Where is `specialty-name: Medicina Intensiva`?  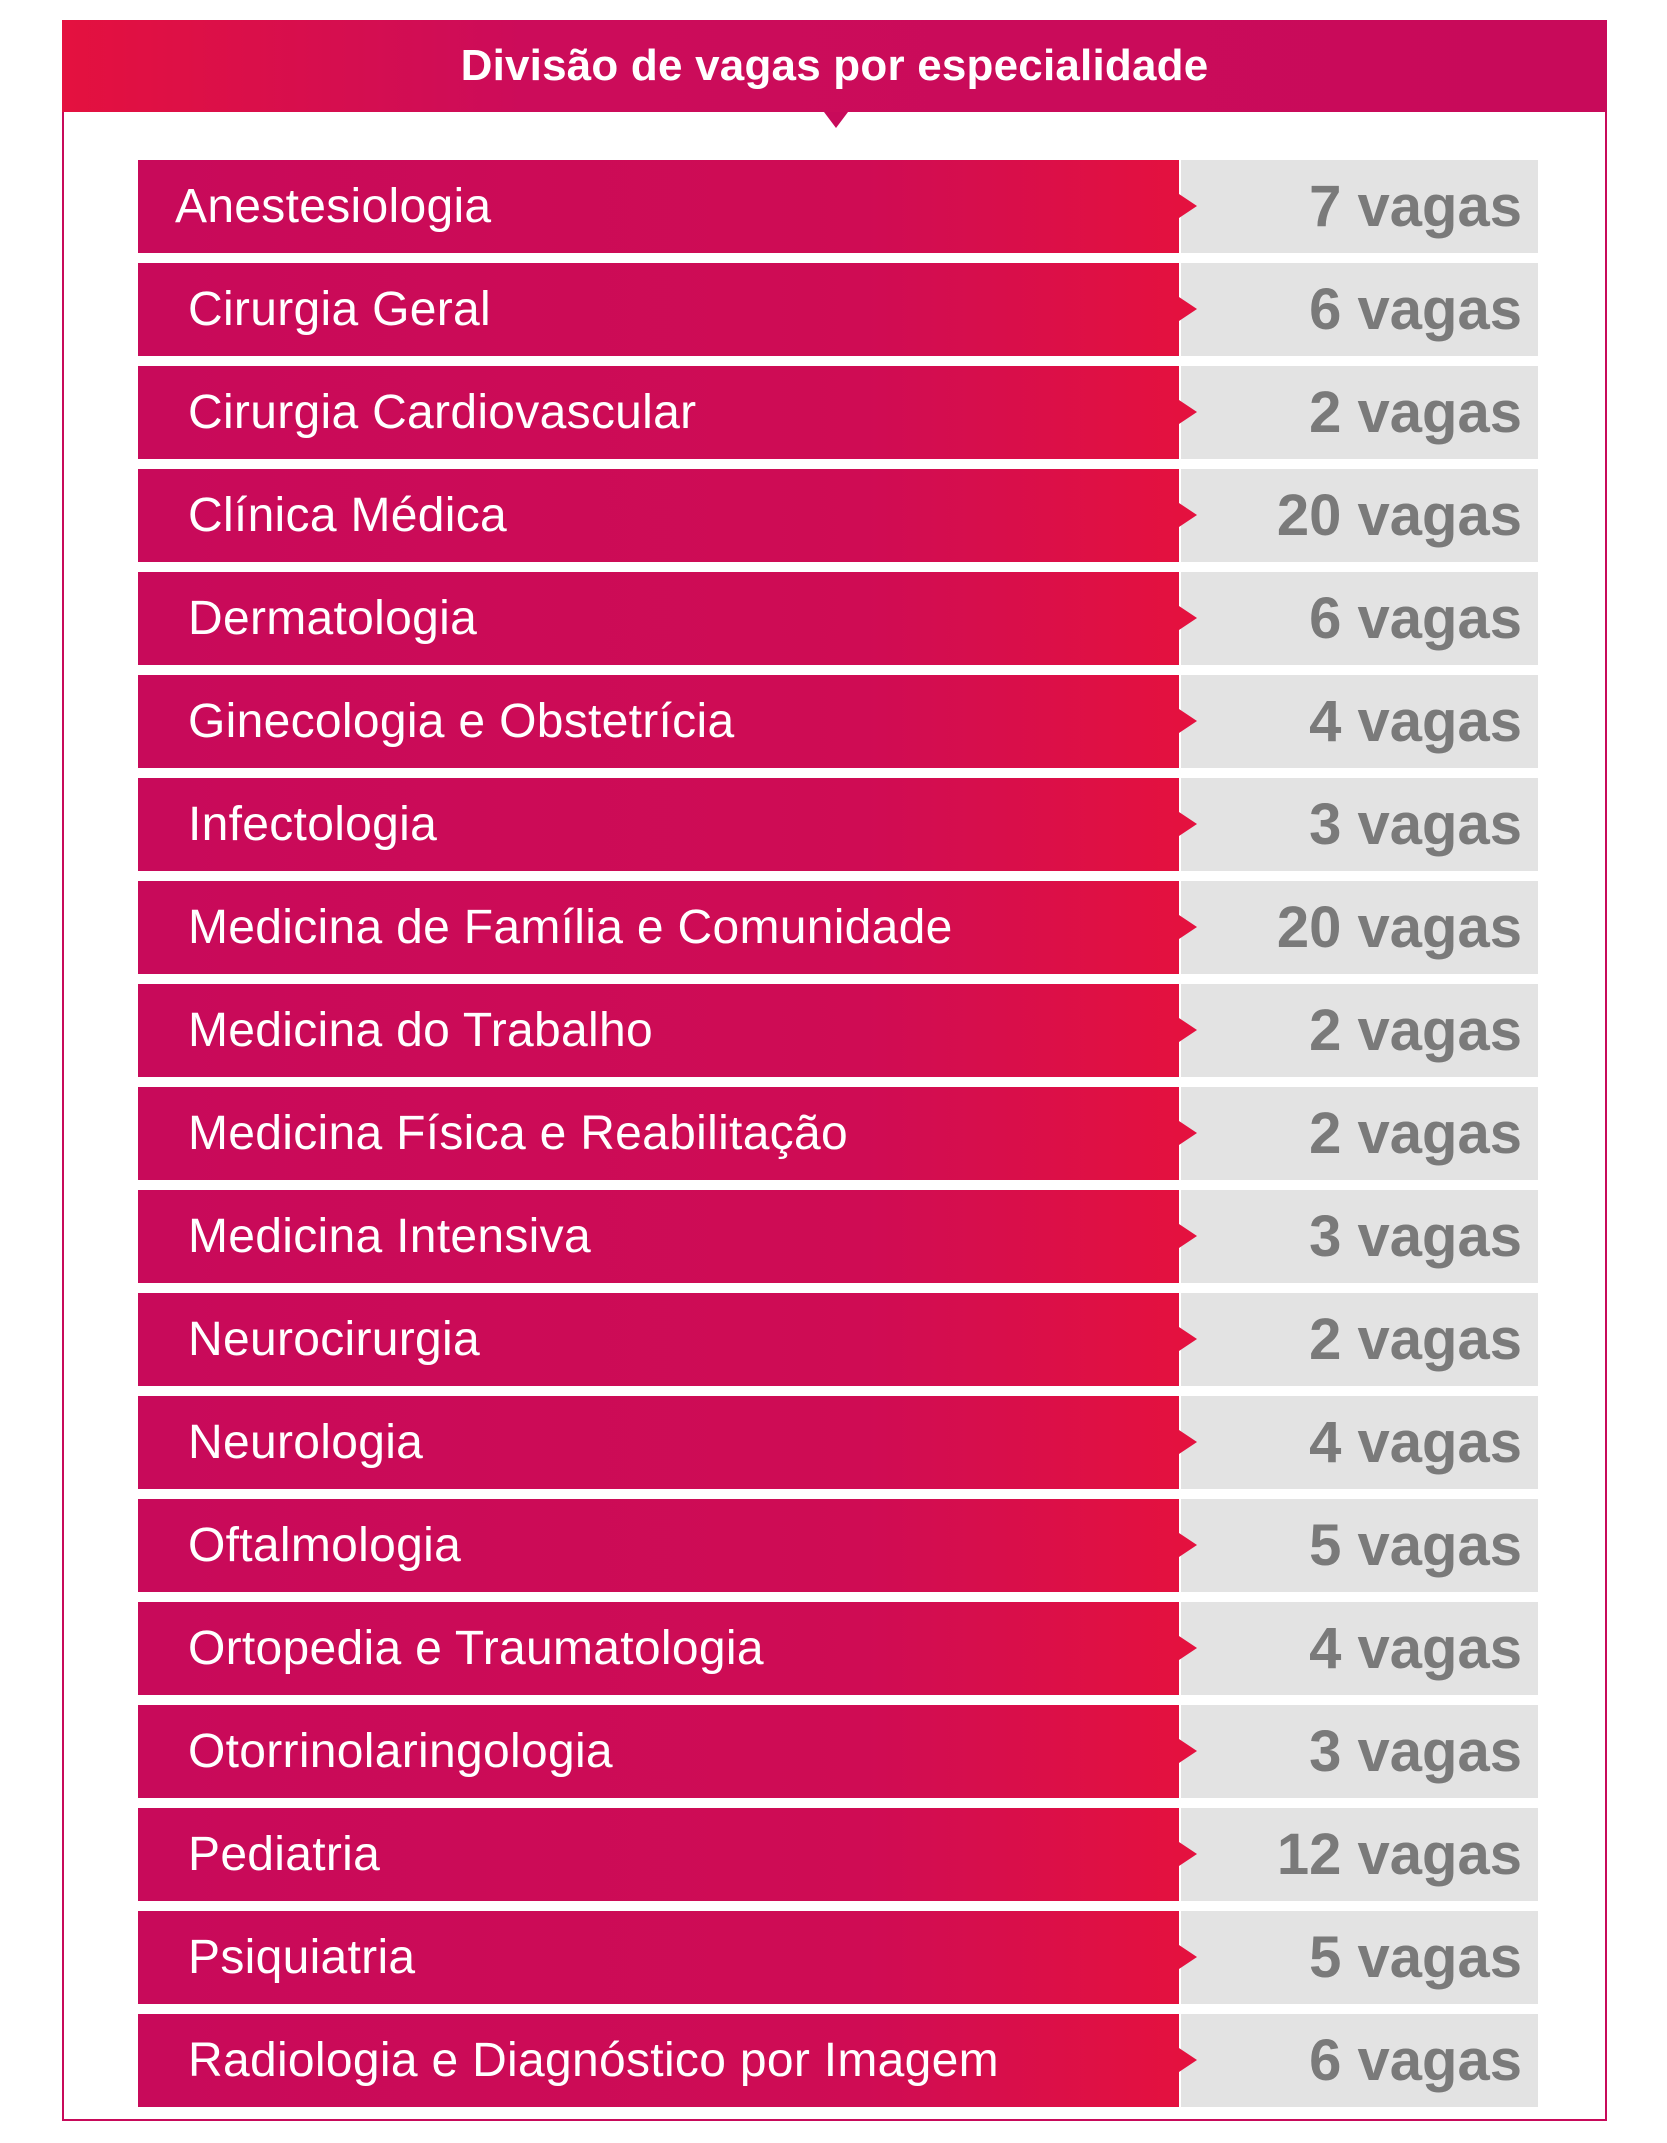
specialty-name: Medicina Intensiva is located at coordinates (658, 1236).